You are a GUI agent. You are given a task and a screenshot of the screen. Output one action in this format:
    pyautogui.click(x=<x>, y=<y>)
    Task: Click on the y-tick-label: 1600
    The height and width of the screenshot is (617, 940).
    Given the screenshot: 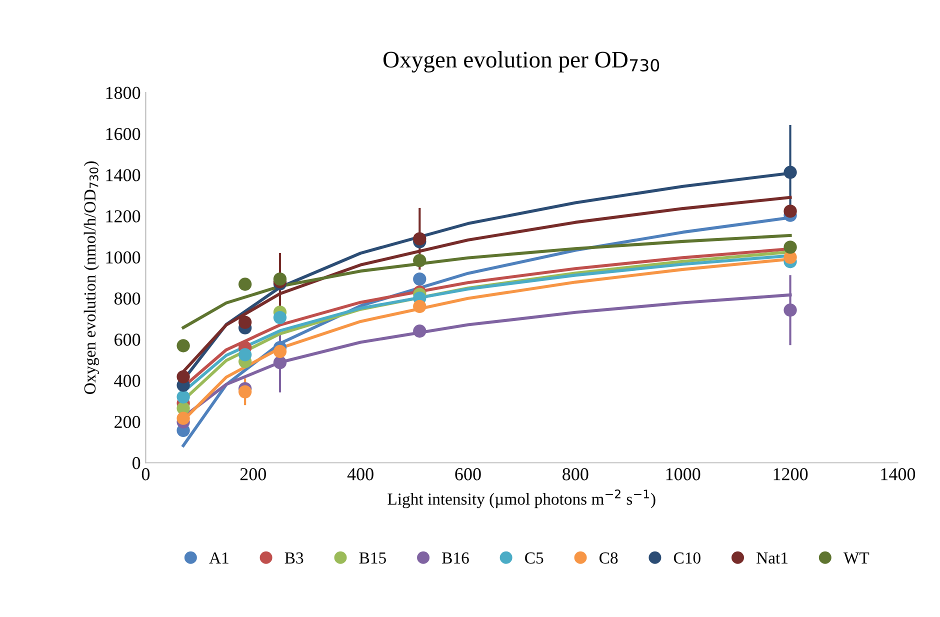 What is the action you would take?
    pyautogui.click(x=123, y=134)
    